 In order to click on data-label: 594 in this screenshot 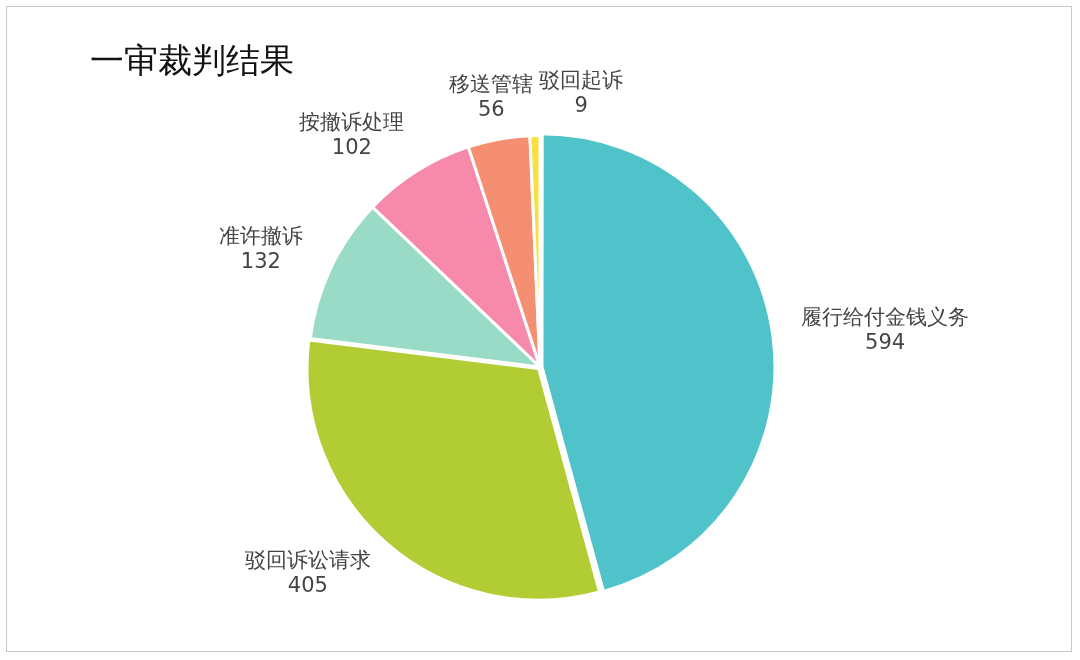, I will do `click(885, 342)`.